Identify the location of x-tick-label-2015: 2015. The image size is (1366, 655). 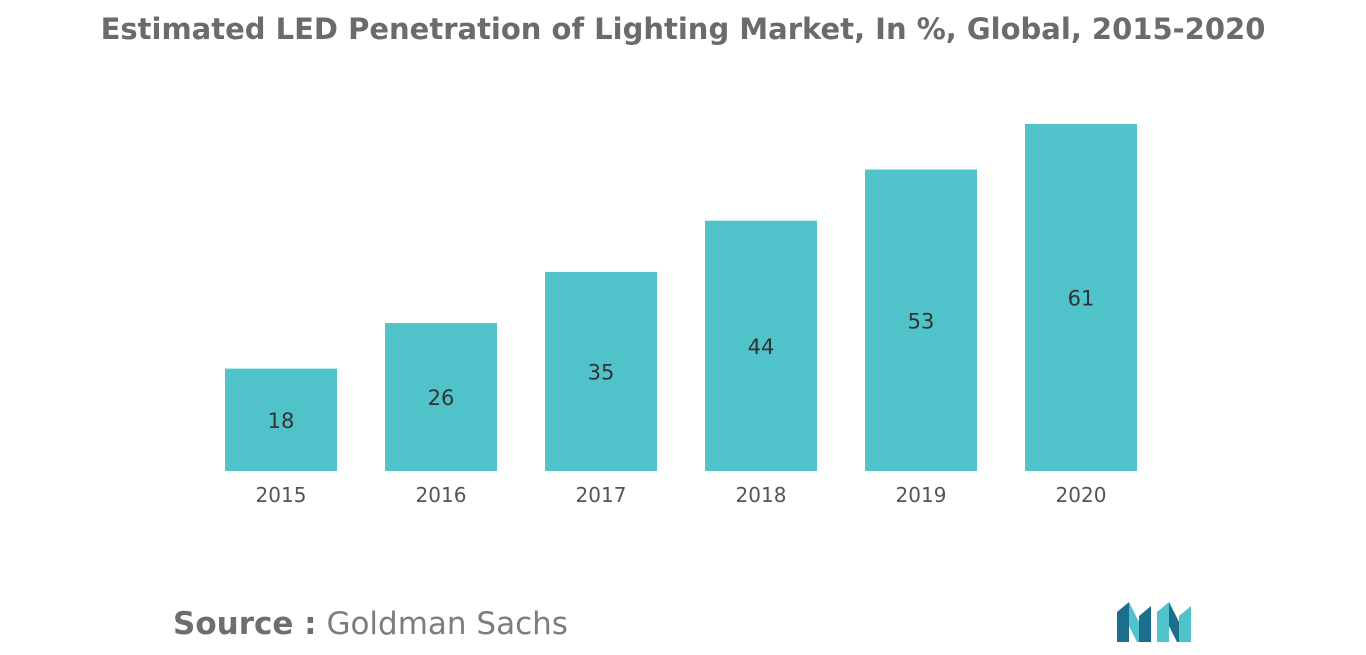
(281, 495).